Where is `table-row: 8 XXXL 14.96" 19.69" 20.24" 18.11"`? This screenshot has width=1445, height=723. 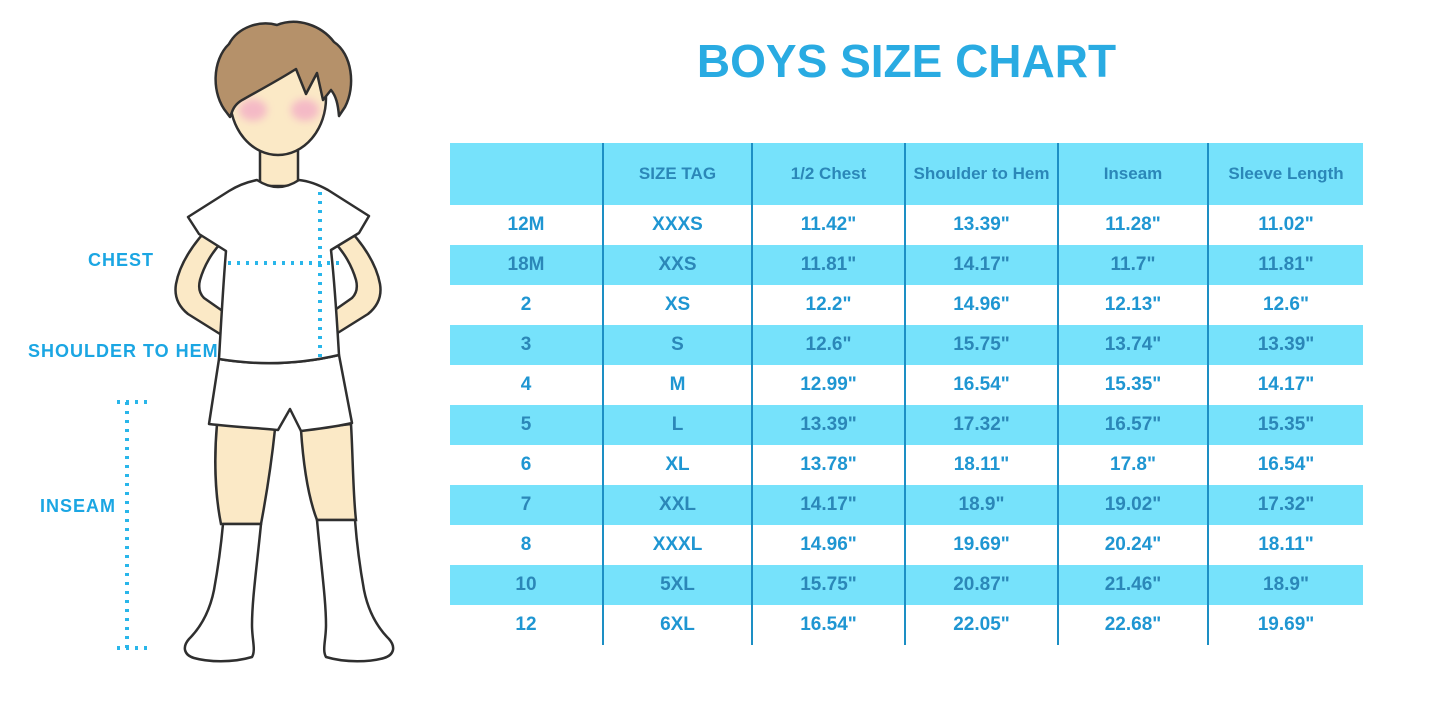 table-row: 8 XXXL 14.96" 19.69" 20.24" 18.11" is located at coordinates (906, 545).